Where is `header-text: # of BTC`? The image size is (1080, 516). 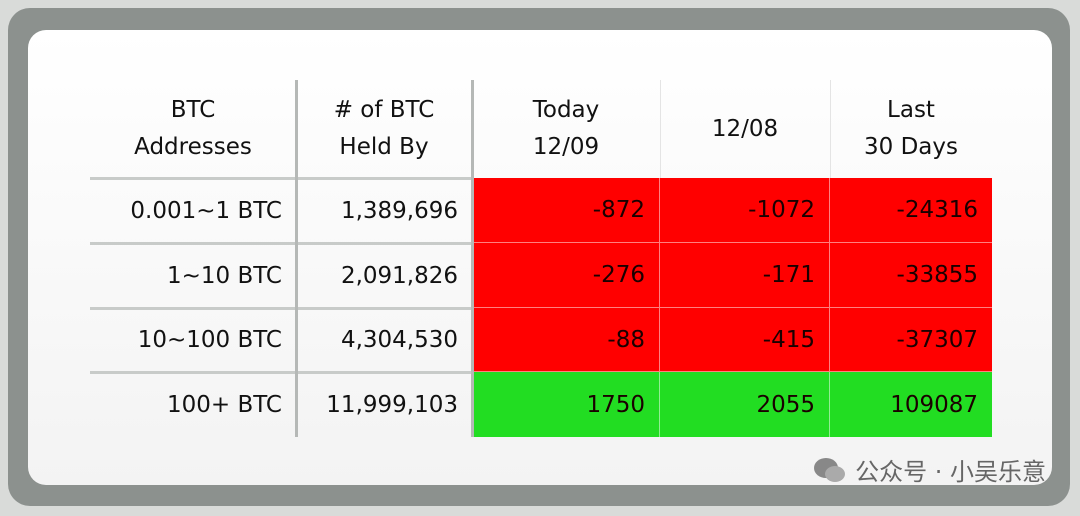
header-text: # of BTC is located at coordinates (384, 110).